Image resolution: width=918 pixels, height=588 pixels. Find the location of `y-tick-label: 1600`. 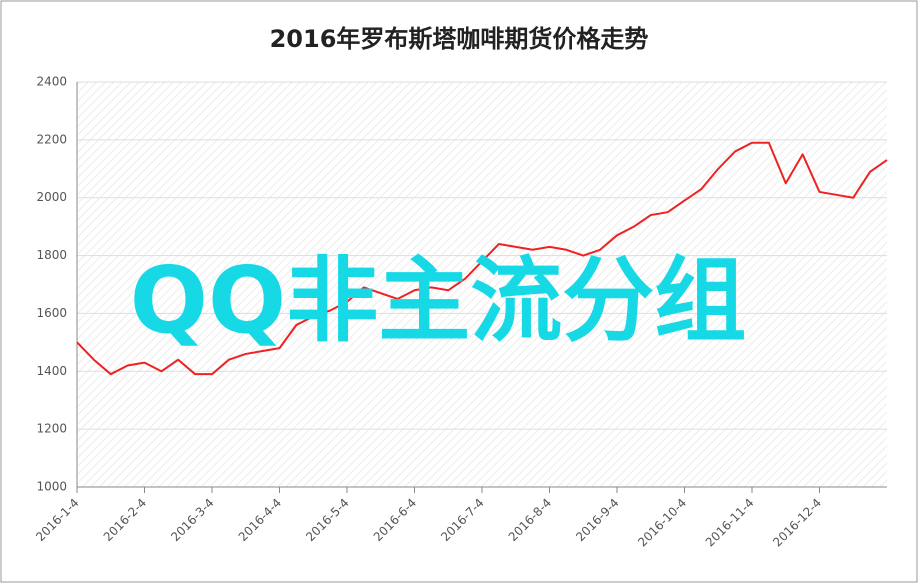

y-tick-label: 1600 is located at coordinates (51, 313).